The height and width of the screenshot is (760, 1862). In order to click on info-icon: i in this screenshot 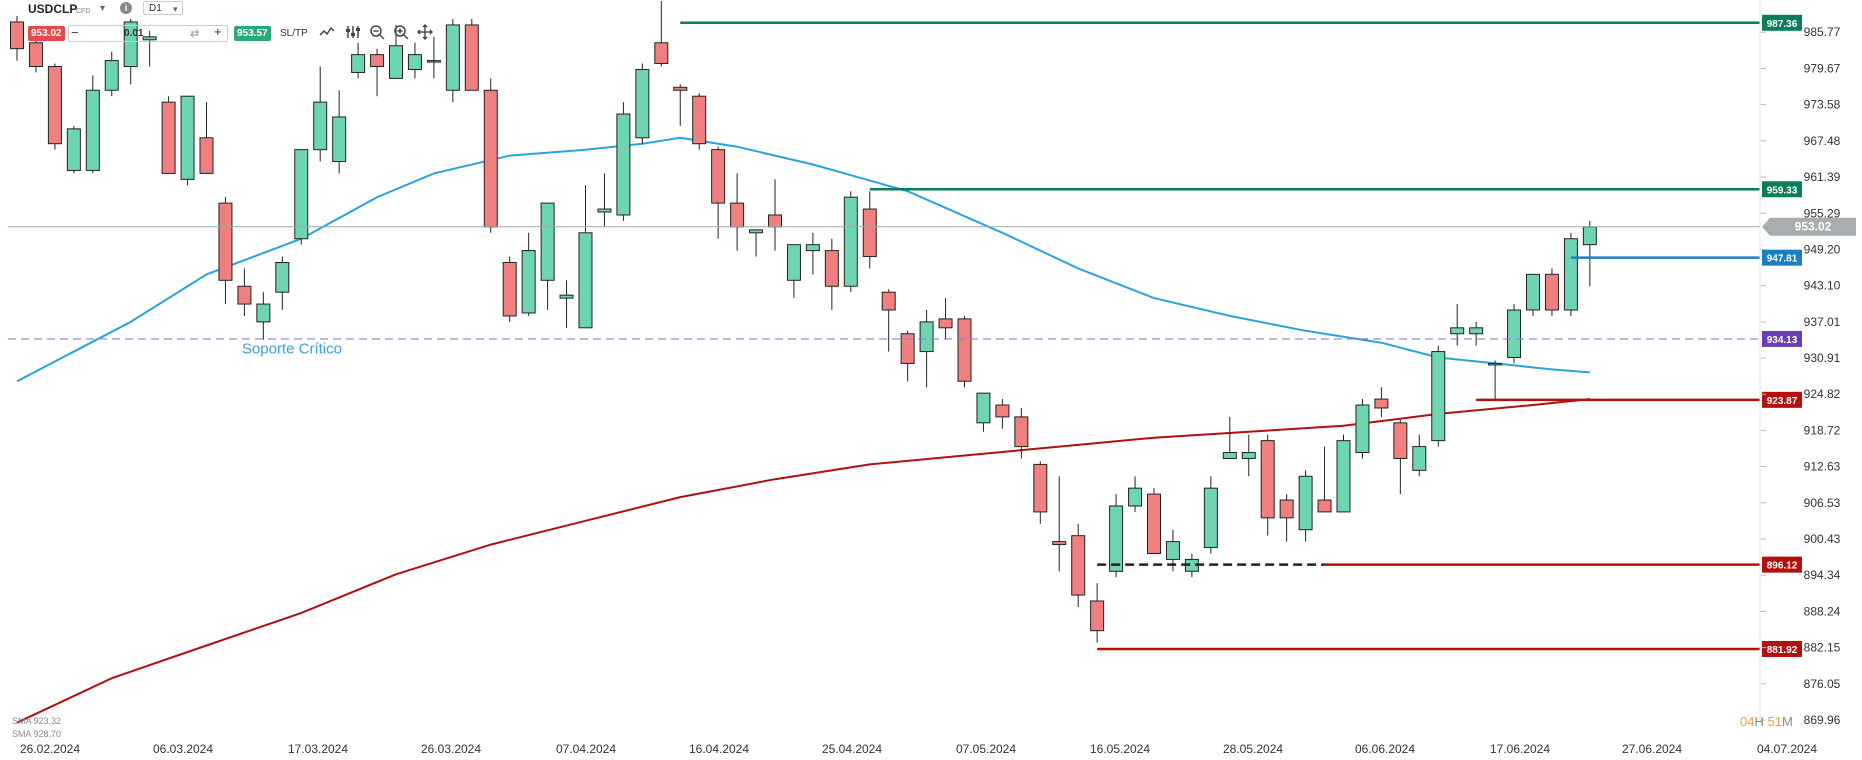, I will do `click(126, 8)`.